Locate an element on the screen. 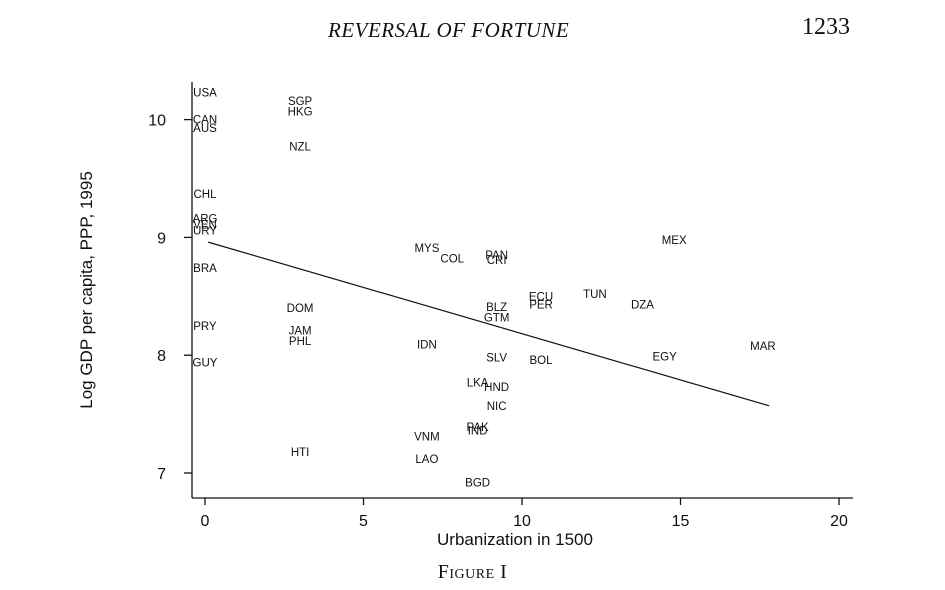 This screenshot has width=945, height=590. point-label-cri: CRI is located at coordinates (497, 261).